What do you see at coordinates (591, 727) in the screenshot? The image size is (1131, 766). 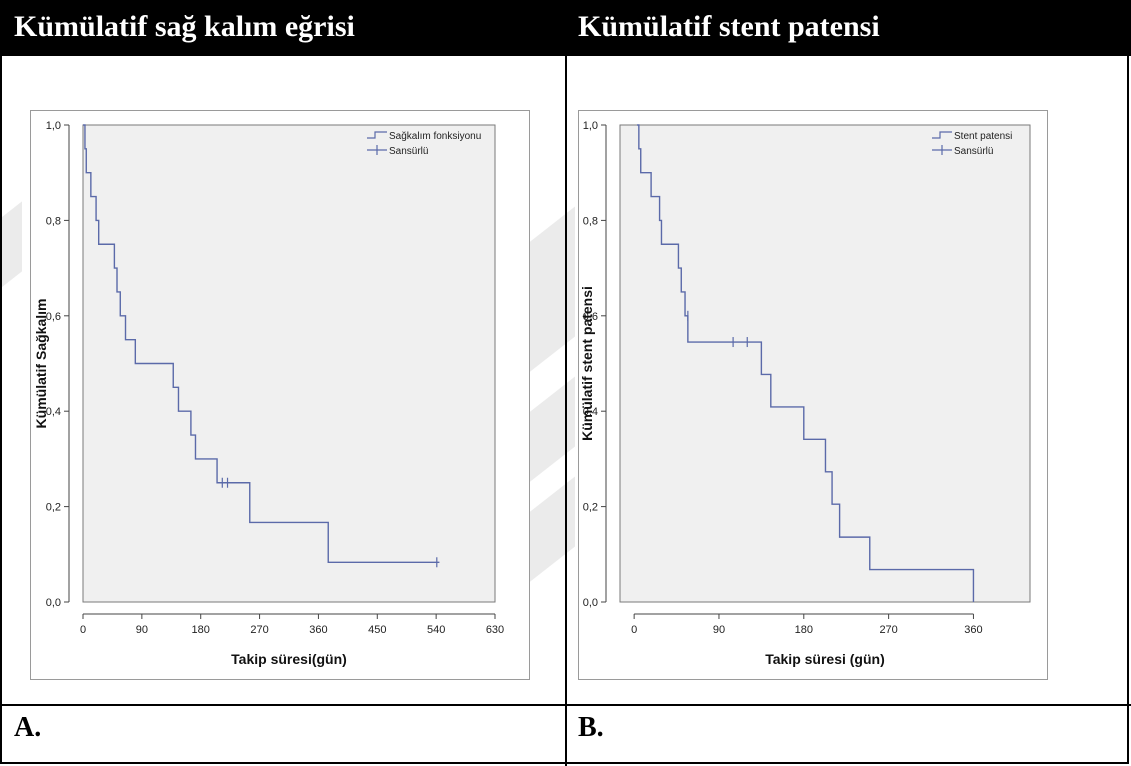 I see `panel-label-b: B.` at bounding box center [591, 727].